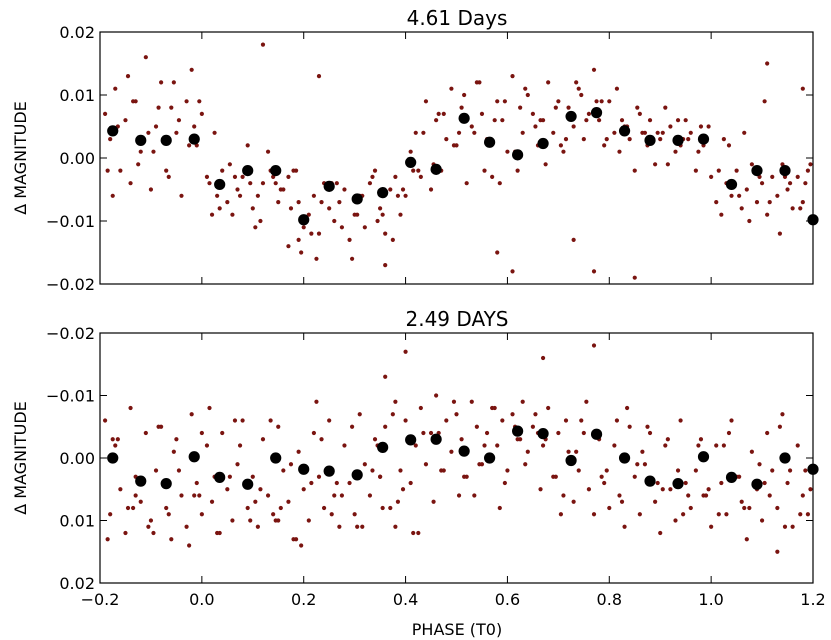 The height and width of the screenshot is (640, 831). Describe the element at coordinates (609, 599) in the screenshot. I see `x-tick-label: 0.8` at that location.